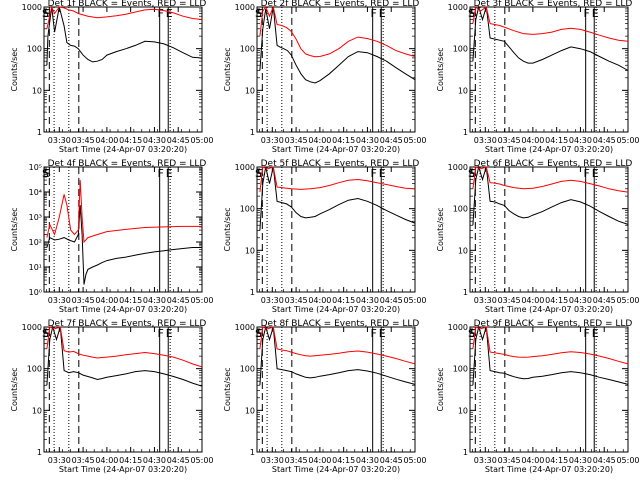 The height and width of the screenshot is (480, 640). Describe the element at coordinates (35, 292) in the screenshot. I see `y-tick-label: 10⁰` at that location.